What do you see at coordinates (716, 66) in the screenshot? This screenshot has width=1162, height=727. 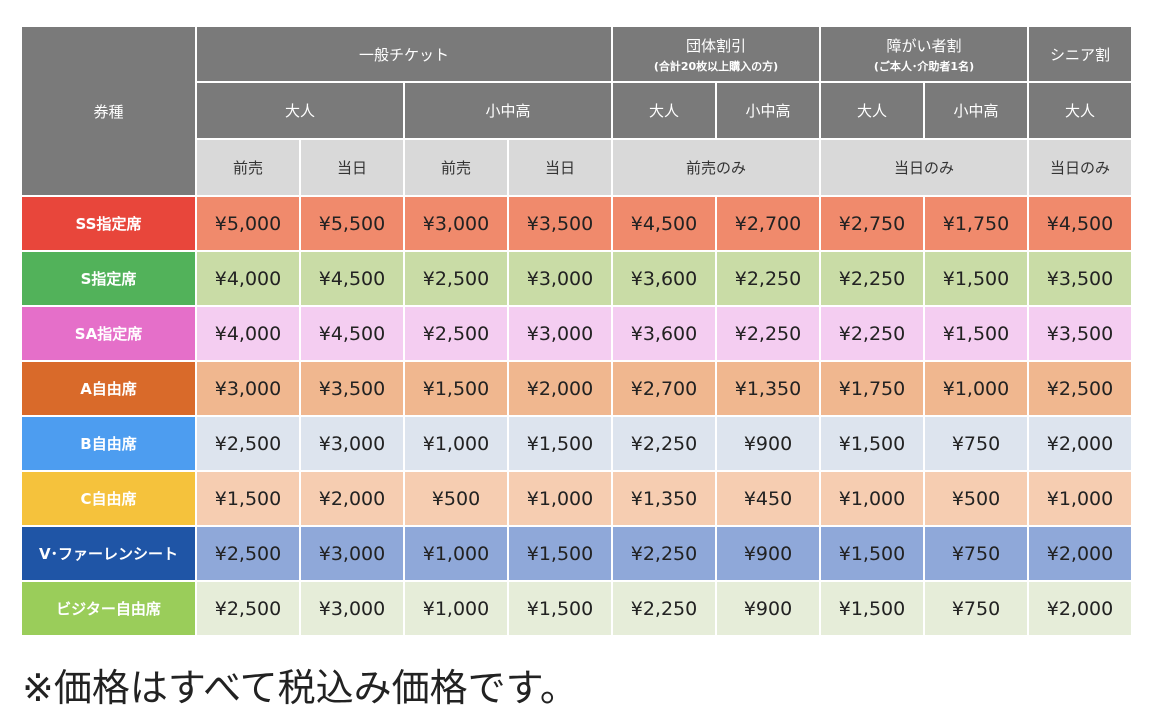 I see `group-subtitle: (合計20枚以上購入の方)` at bounding box center [716, 66].